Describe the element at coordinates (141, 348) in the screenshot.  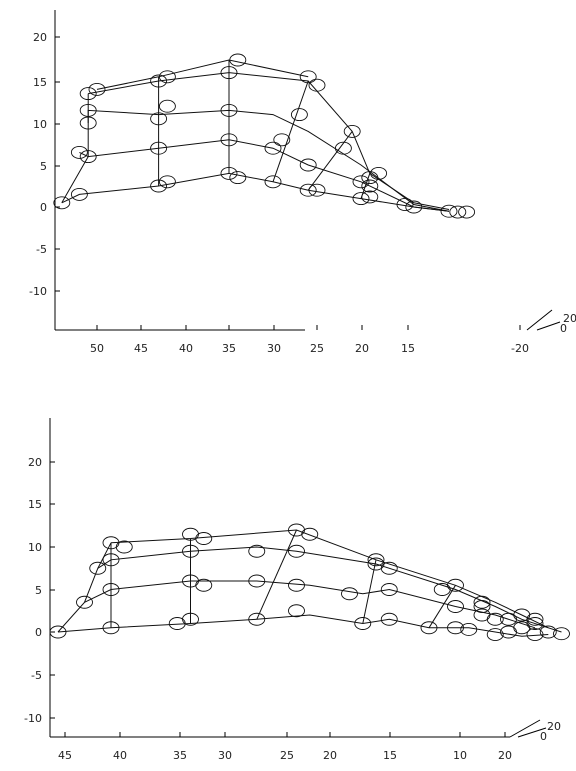
I see `x-tick-label: 45` at that location.